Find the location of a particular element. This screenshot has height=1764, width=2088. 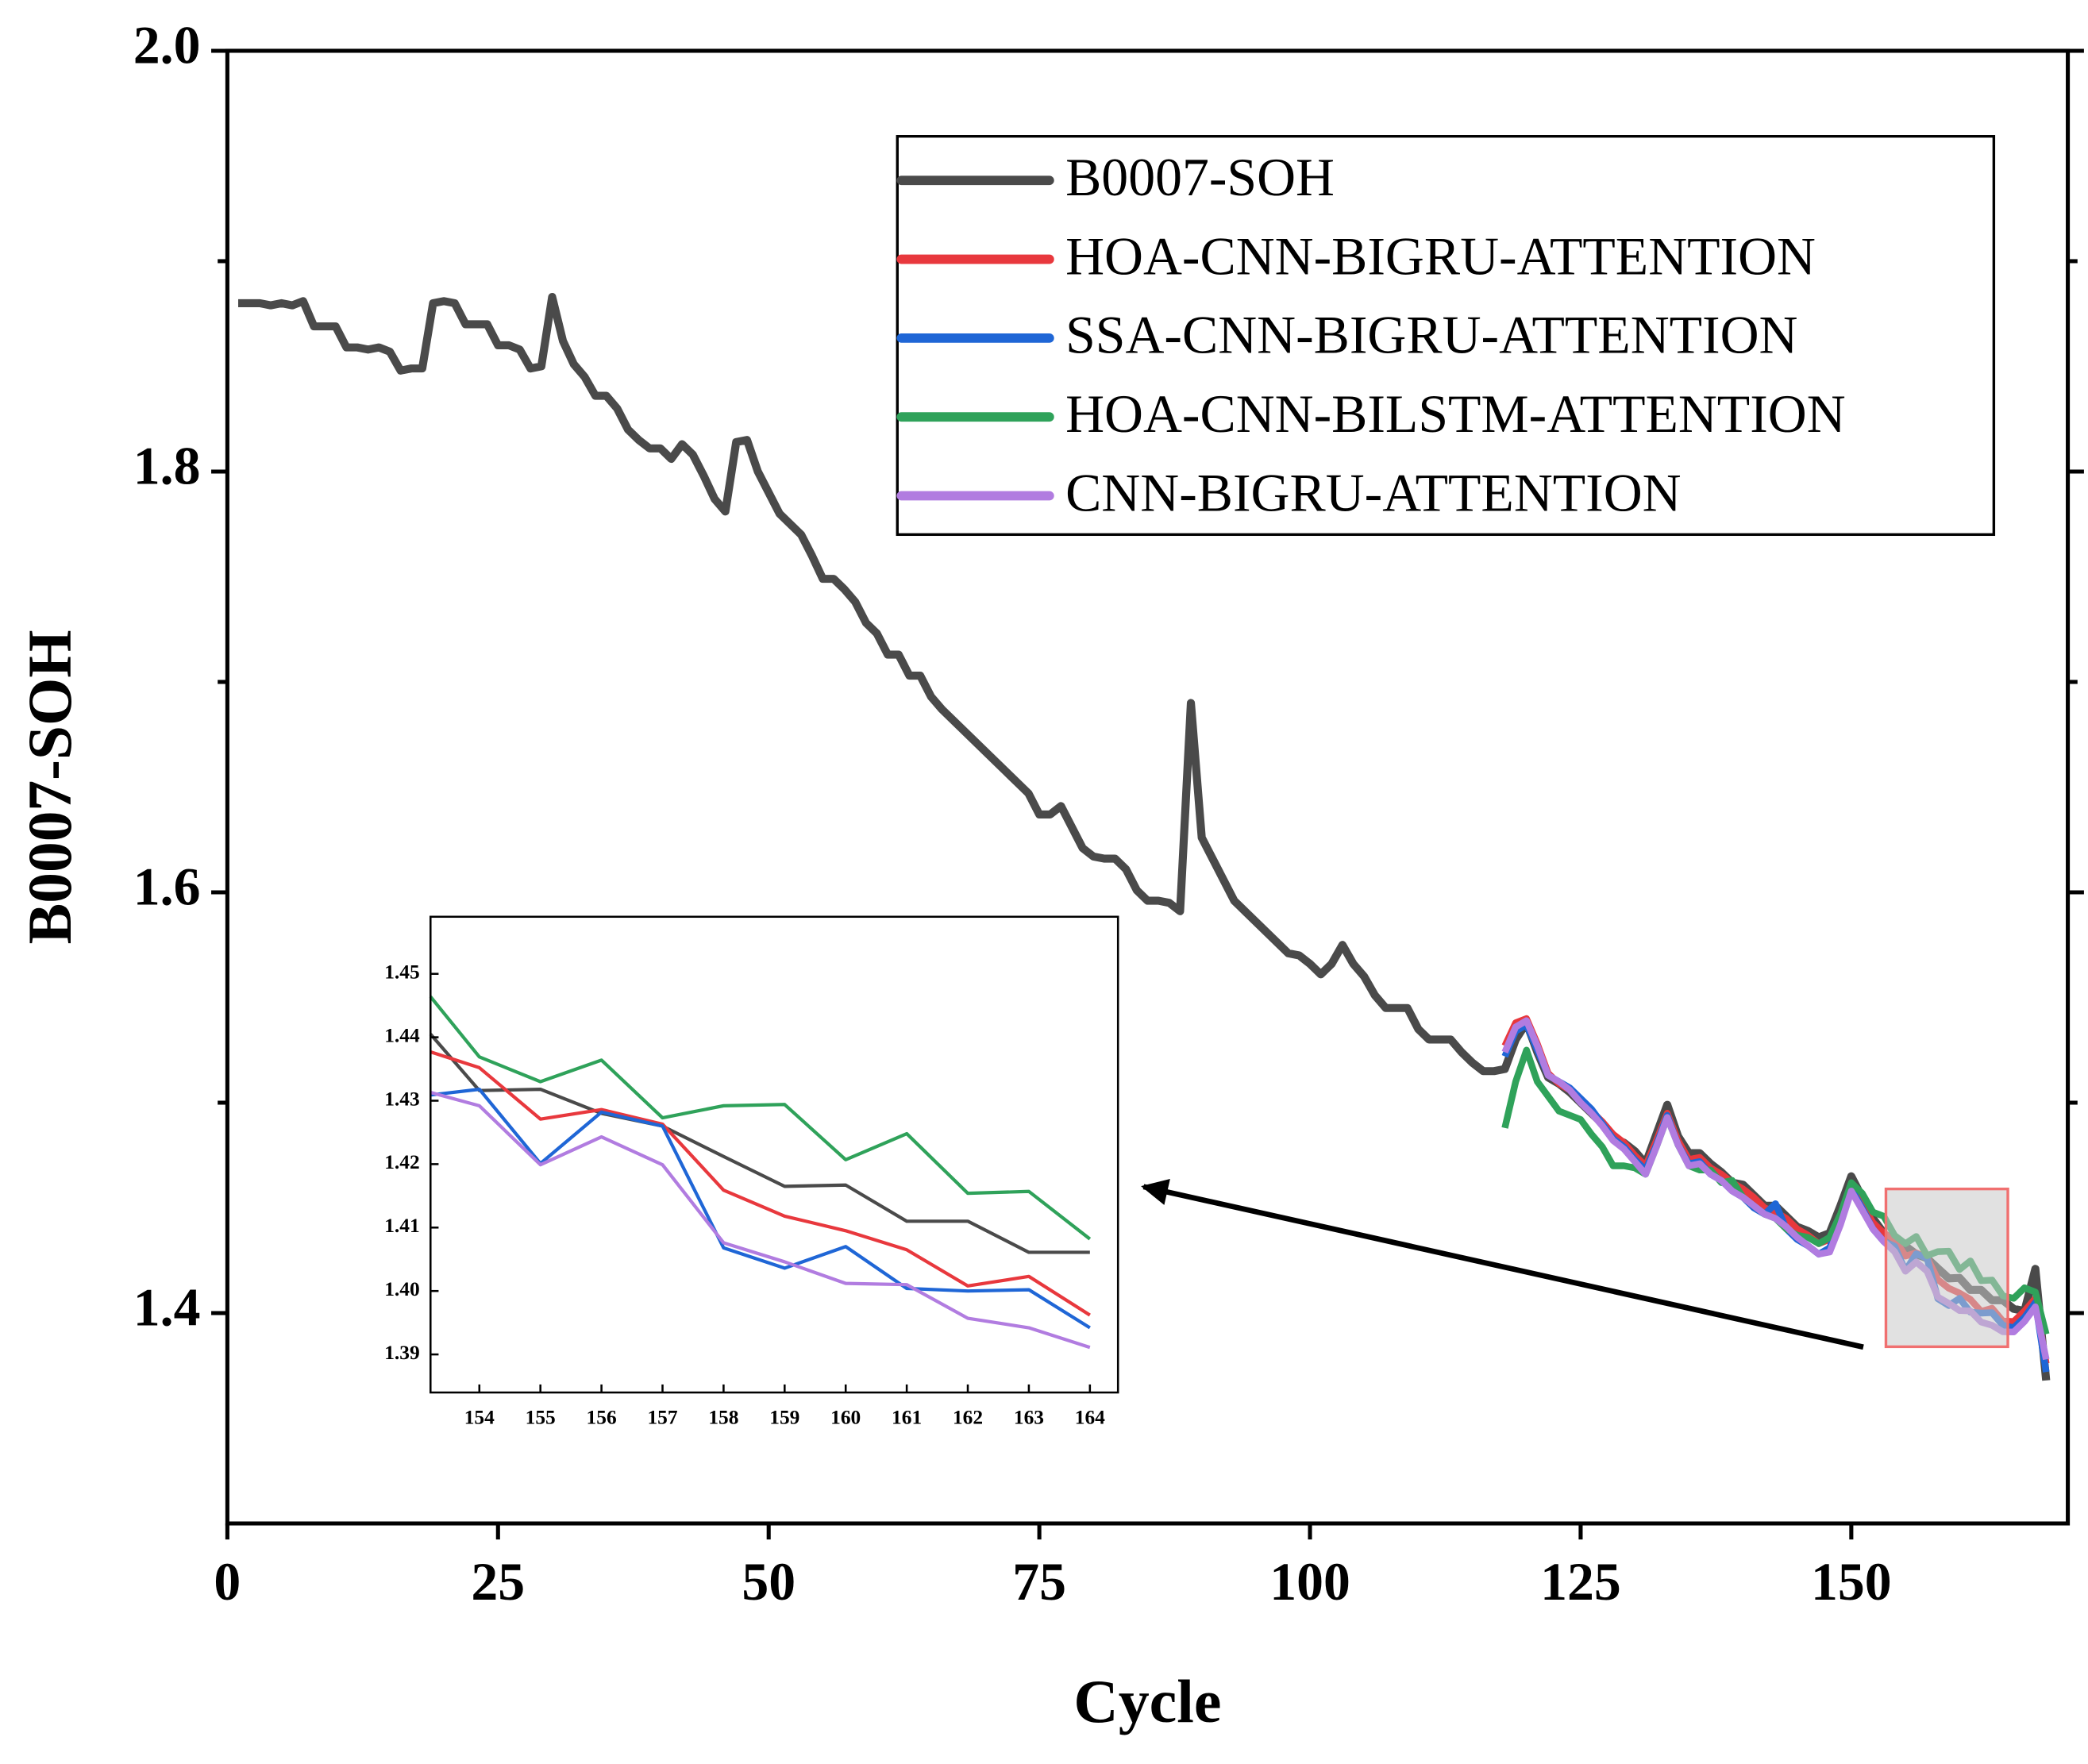

x-tick-label: 159 is located at coordinates (784, 1418).